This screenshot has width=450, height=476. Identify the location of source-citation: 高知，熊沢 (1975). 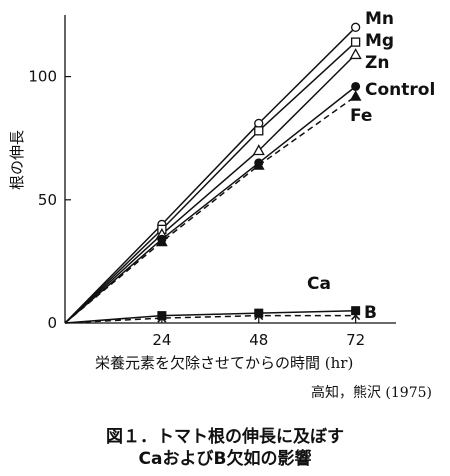
(371, 392).